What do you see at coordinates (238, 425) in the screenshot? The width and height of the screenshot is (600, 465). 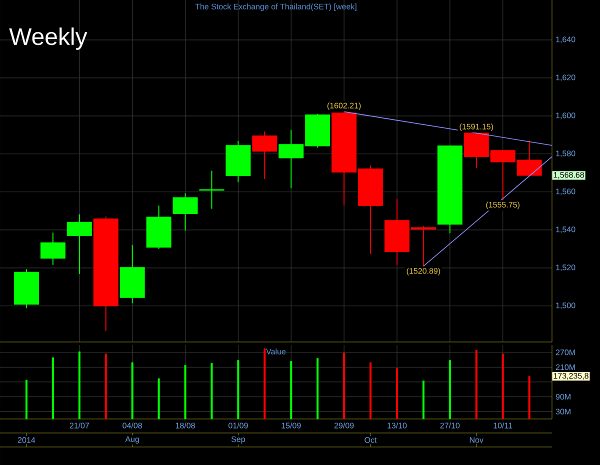 I see `x-tick-label: 01/09` at bounding box center [238, 425].